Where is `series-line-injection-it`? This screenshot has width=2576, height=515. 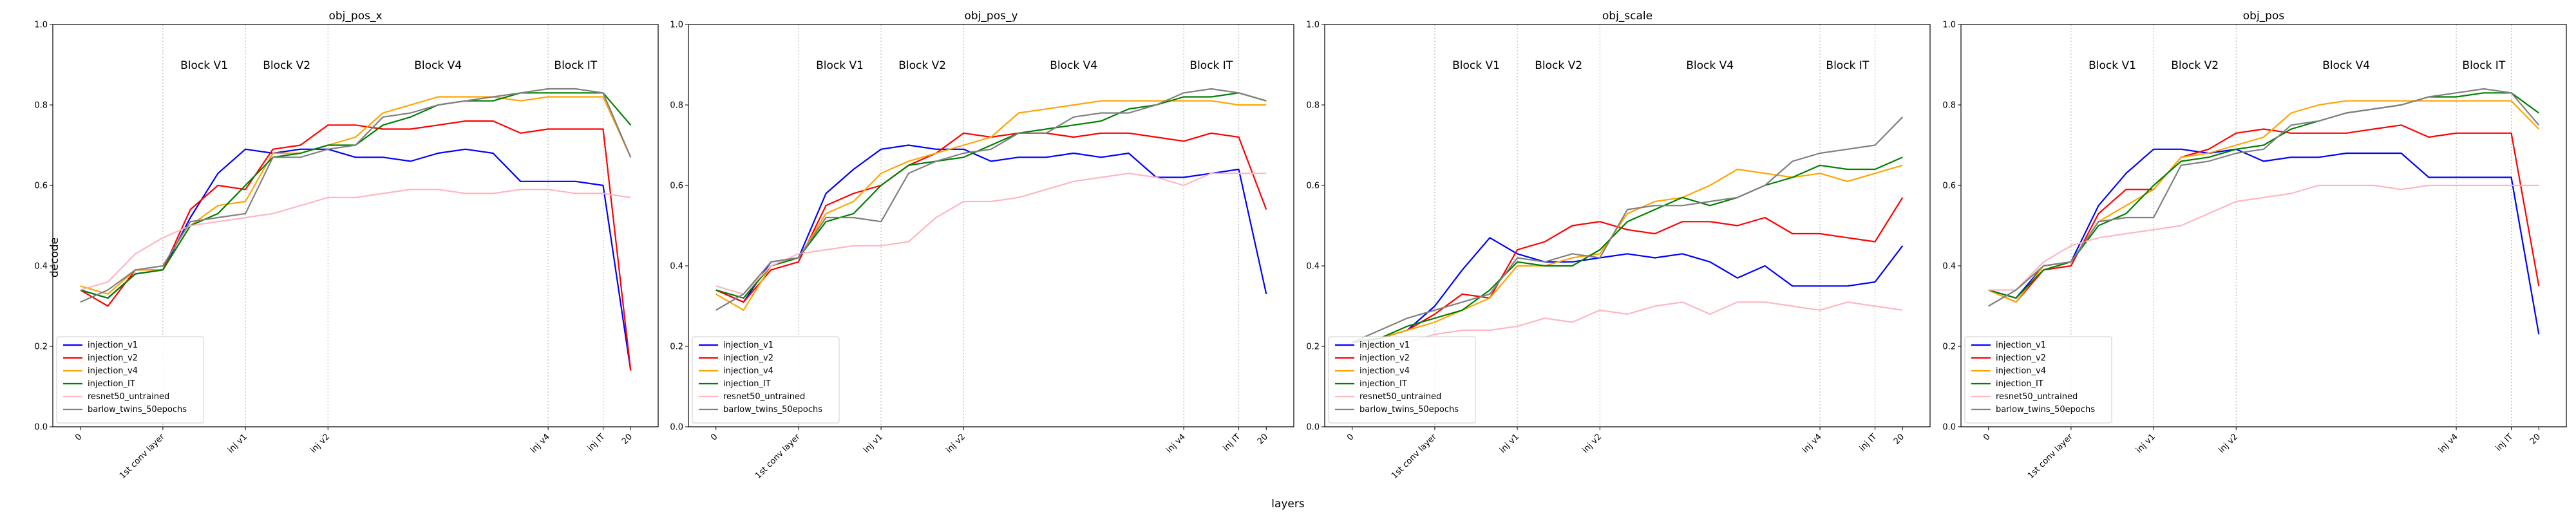
series-line-injection-it is located at coordinates (1628, 250).